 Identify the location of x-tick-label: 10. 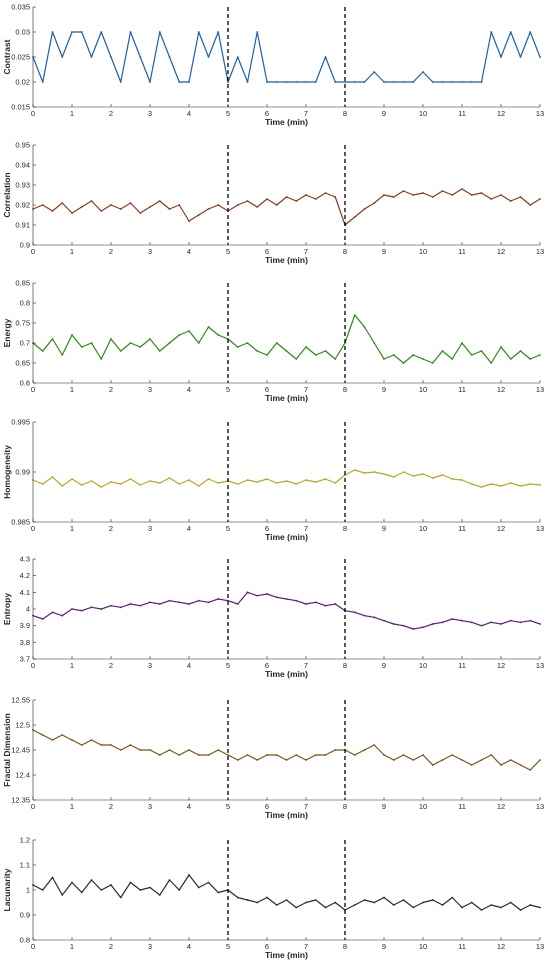
(423, 113).